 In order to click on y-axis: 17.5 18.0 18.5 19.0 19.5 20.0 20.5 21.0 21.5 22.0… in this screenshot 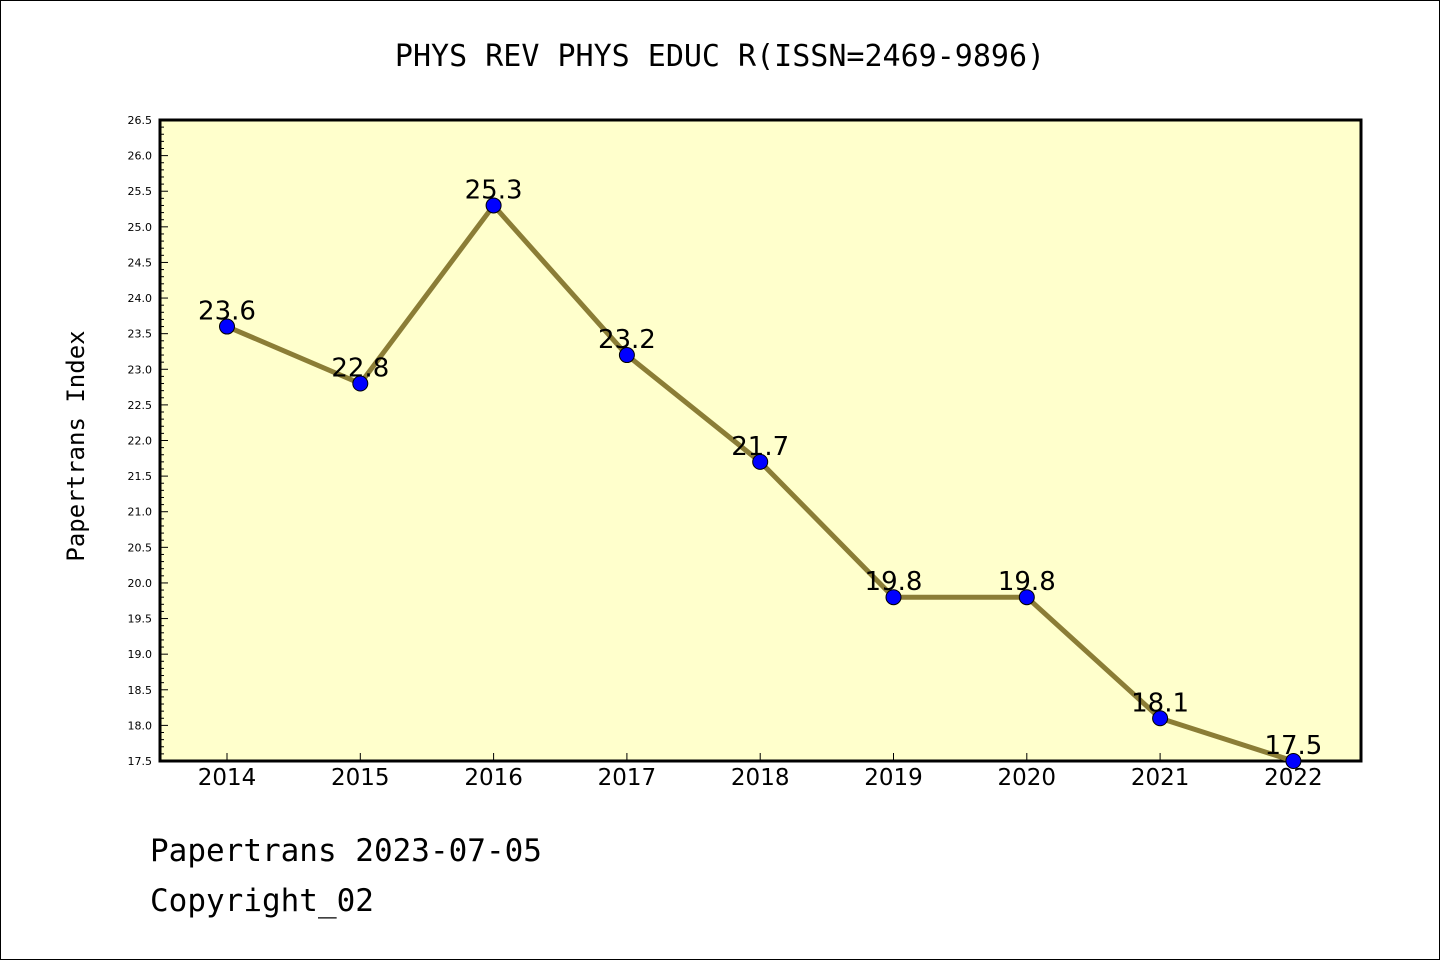, I will do `click(148, 441)`.